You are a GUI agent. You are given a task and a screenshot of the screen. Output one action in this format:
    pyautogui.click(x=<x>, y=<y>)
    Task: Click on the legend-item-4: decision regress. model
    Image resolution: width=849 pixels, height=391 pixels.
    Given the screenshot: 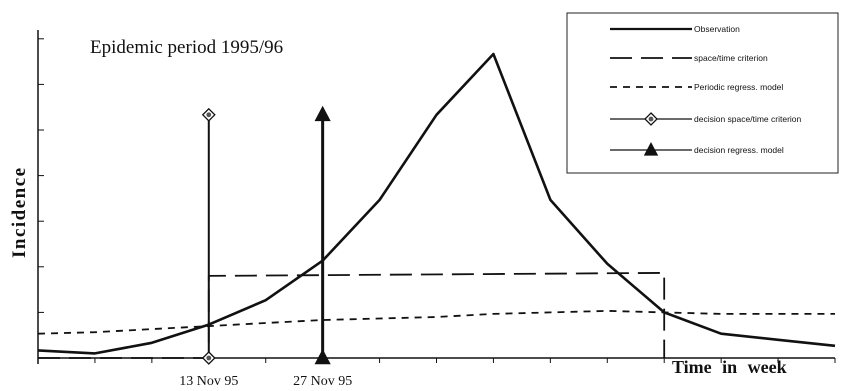 What is the action you would take?
    pyautogui.click(x=697, y=149)
    